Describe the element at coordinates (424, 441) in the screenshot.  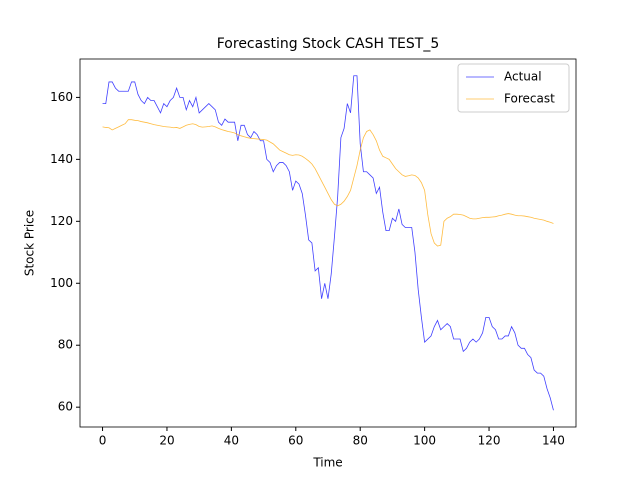
I see `x-tick-label: 100` at that location.